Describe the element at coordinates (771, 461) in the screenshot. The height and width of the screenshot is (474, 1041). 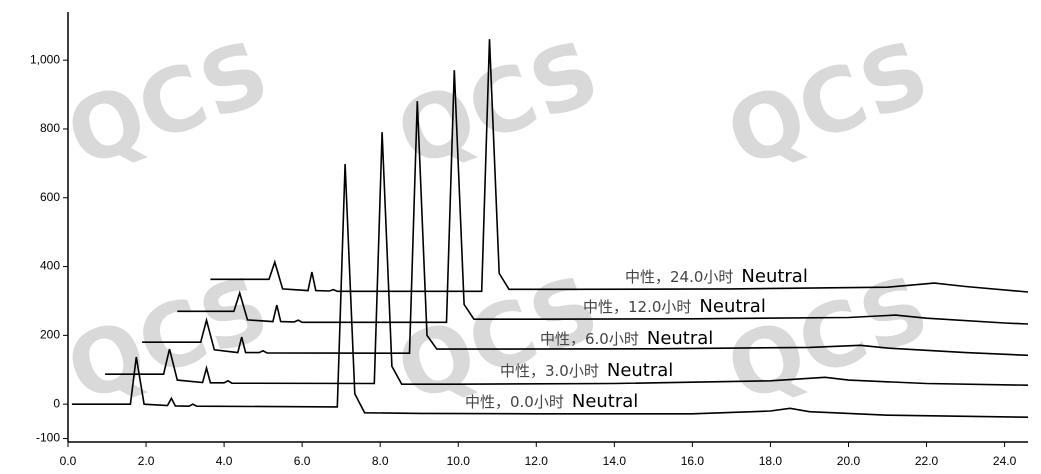
I see `x-tick-label: 18.0` at that location.